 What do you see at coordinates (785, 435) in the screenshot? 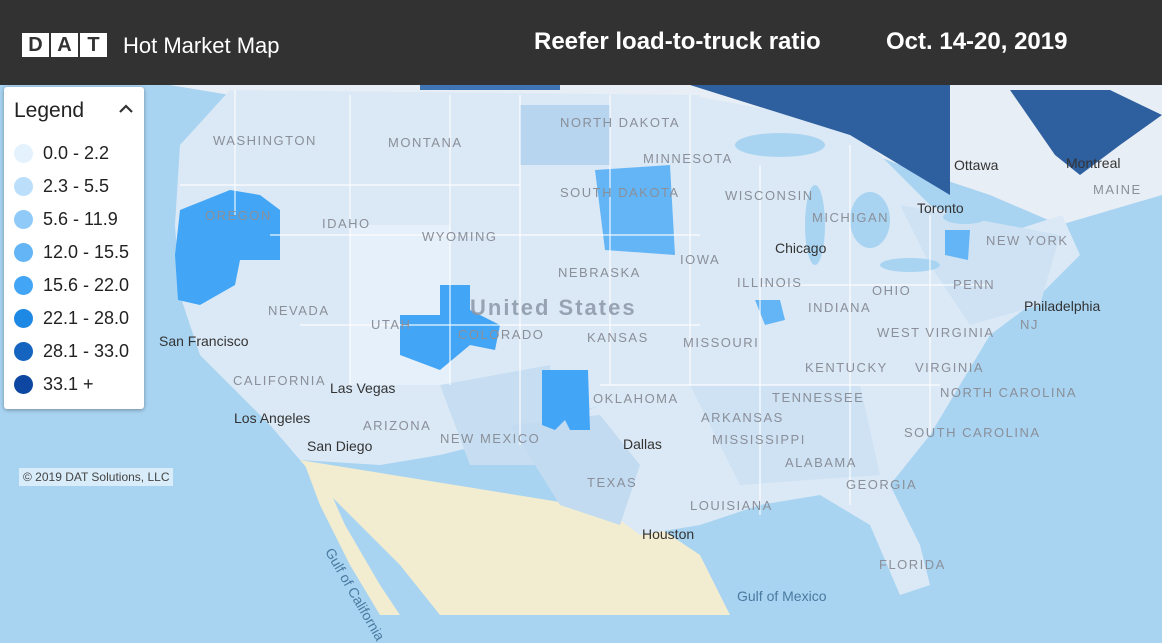
I see `region-southeast` at bounding box center [785, 435].